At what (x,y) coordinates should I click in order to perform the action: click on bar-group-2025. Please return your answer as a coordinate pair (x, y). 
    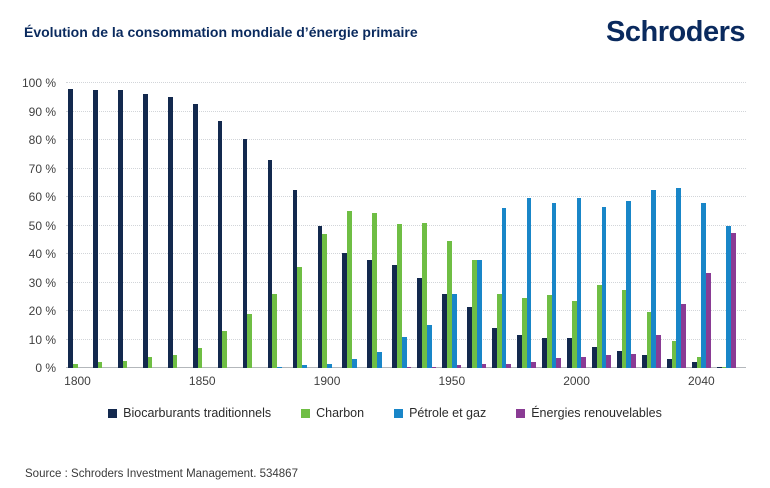
    Looking at the image, I should click on (651, 225).